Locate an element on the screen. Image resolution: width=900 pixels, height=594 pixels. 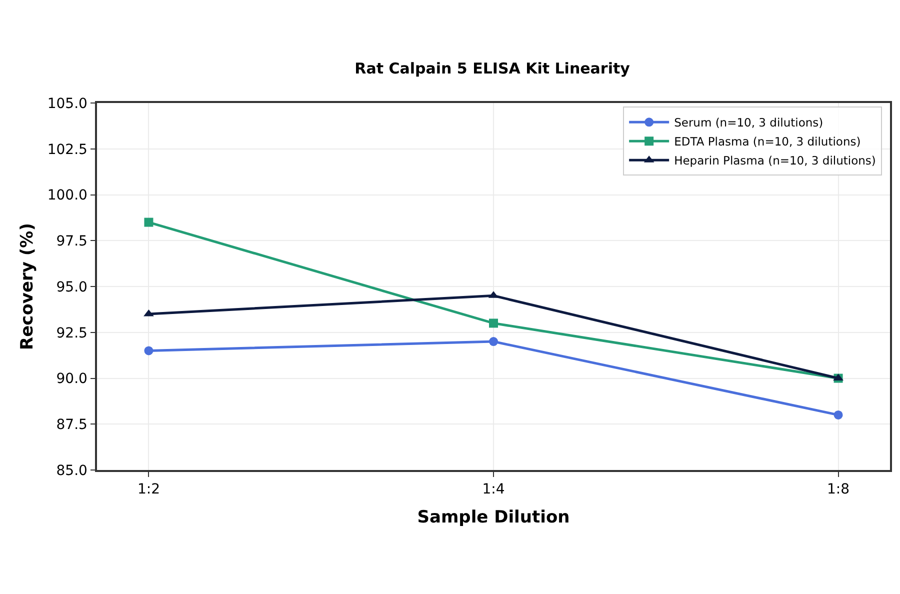
chart-title: Rat Calpain 5 ELISA Kit Linearity is located at coordinates (492, 69).